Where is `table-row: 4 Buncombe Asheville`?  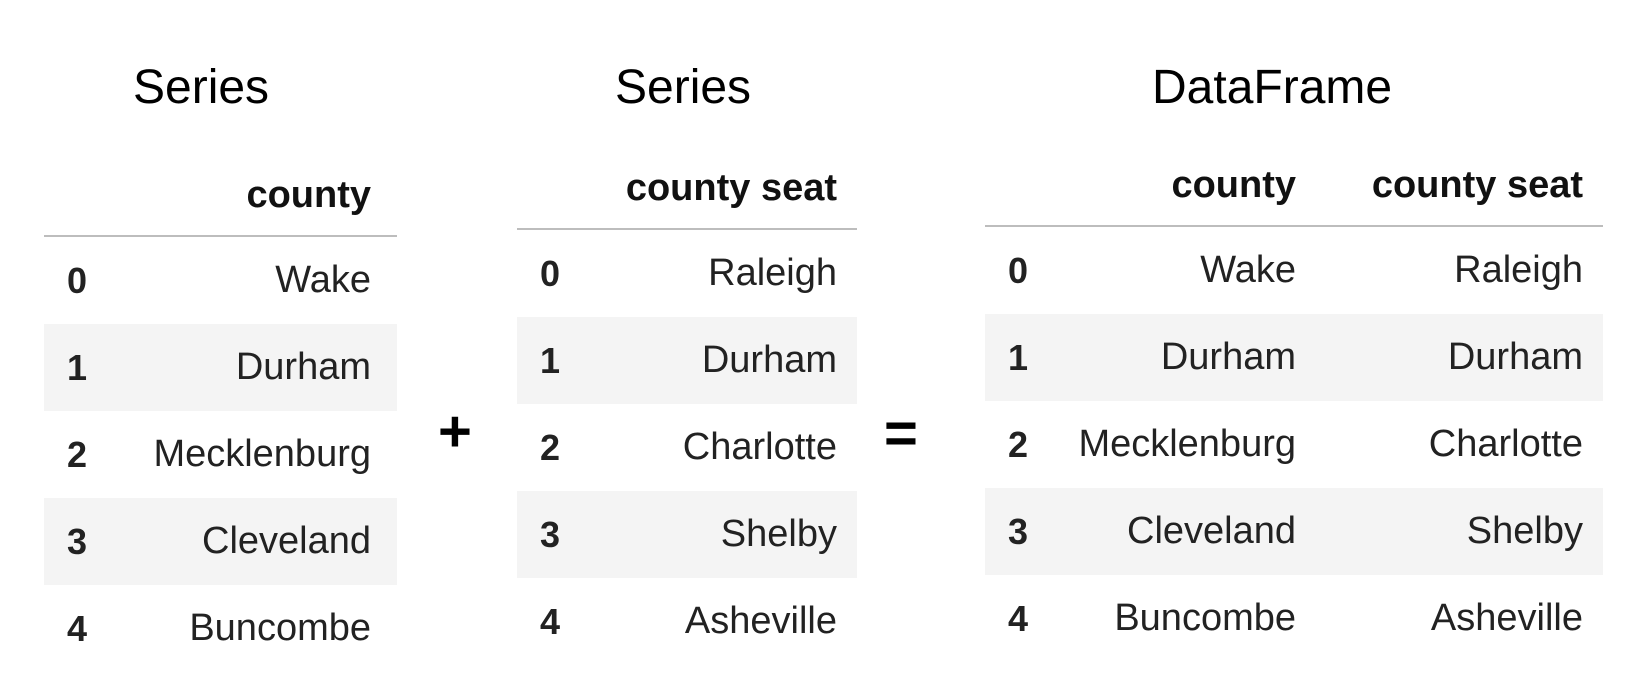
table-row: 4 Buncombe Asheville is located at coordinates (1294, 618).